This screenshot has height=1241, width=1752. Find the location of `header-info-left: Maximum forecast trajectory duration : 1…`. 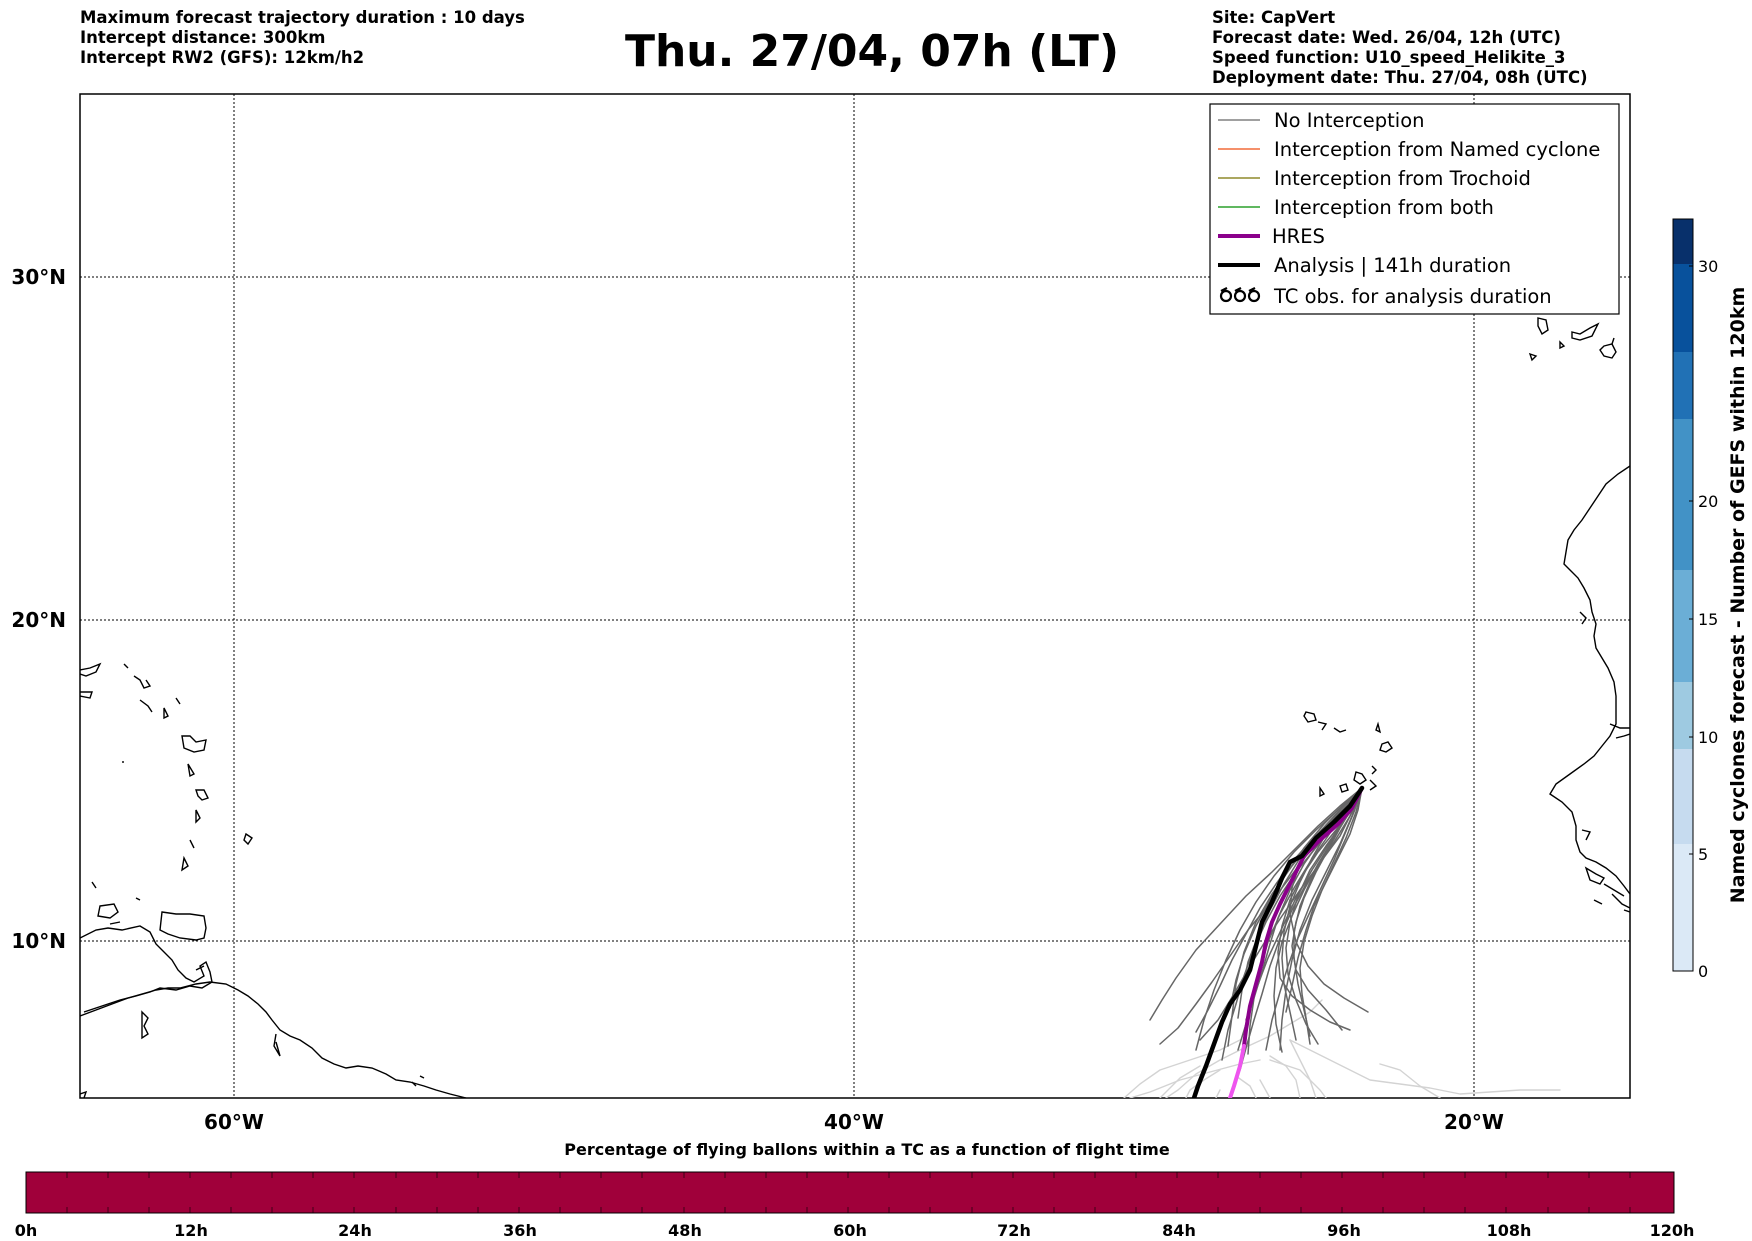

header-info-left: Maximum forecast trajectory duration : 1… is located at coordinates (302, 38).